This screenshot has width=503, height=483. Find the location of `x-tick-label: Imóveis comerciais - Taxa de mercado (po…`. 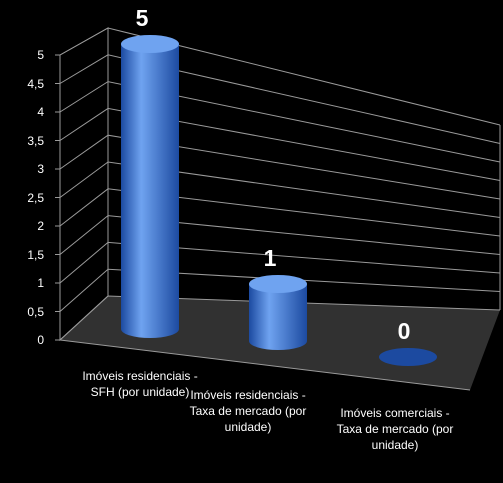

x-tick-label: Imóveis comerciais - Taxa de mercado (po… is located at coordinates (395, 429).